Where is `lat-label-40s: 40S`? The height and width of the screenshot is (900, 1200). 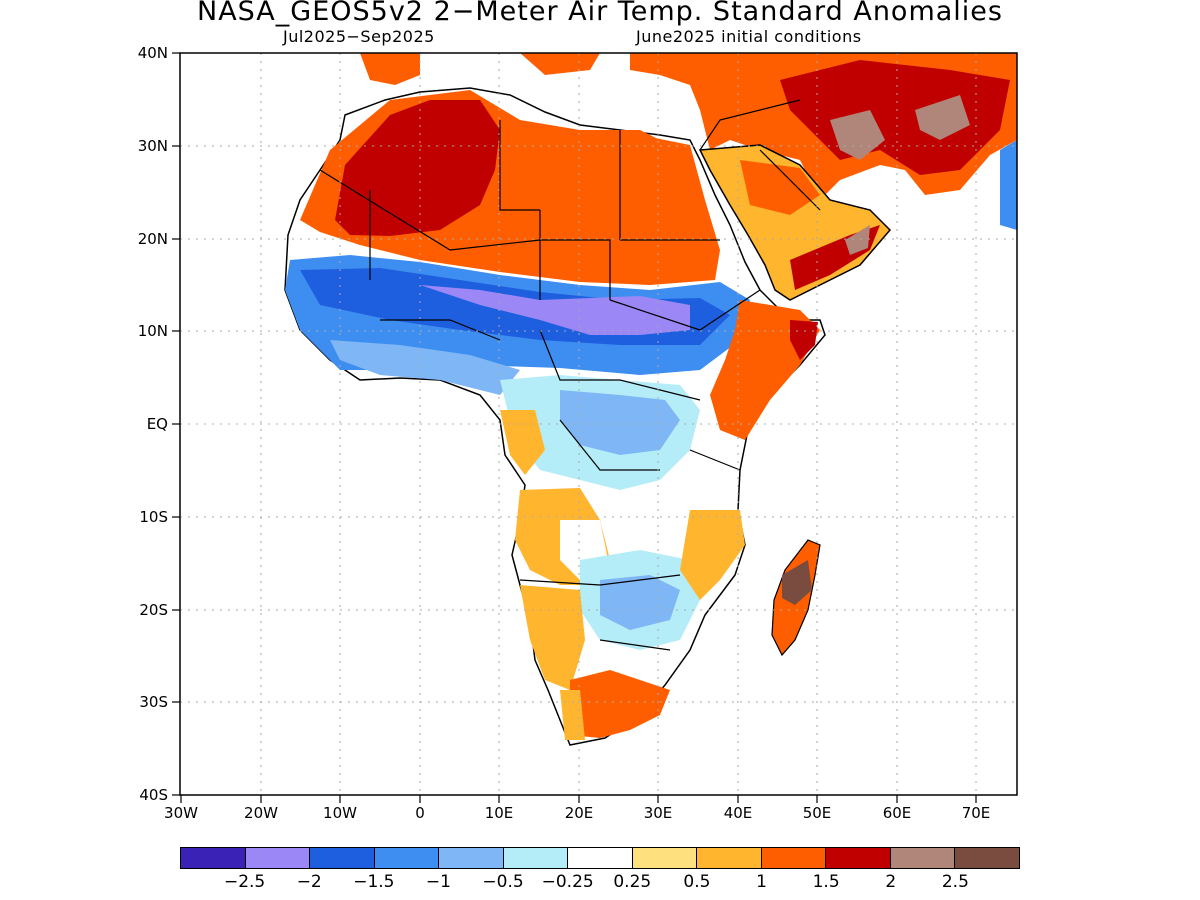 lat-label-40s: 40S is located at coordinates (153, 795).